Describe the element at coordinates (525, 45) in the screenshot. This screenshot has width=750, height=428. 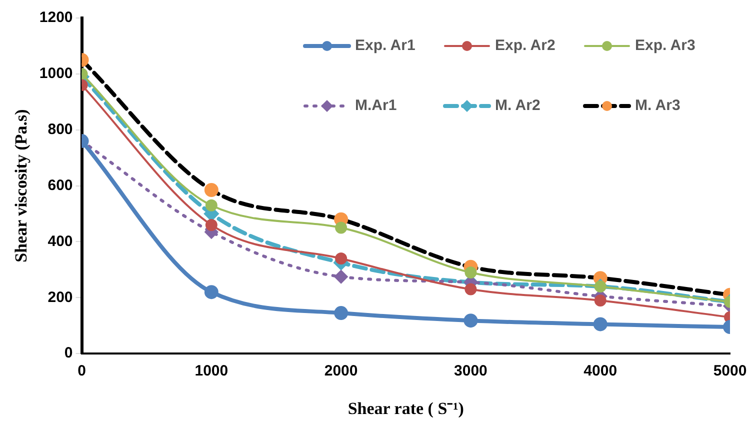
I see `legend-label: Exp. Ar2` at that location.